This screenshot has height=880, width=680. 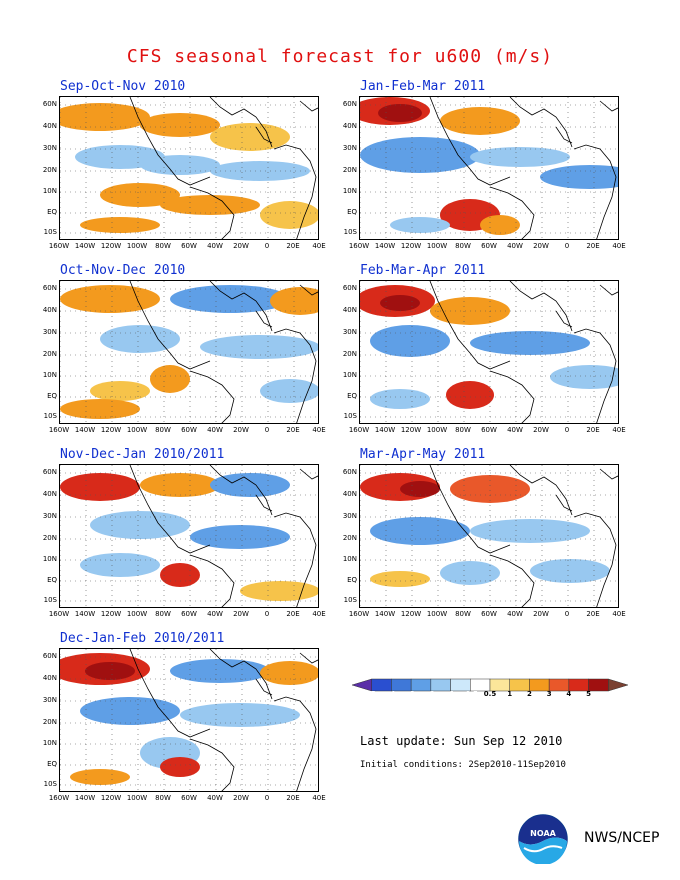 What do you see at coordinates (371, 694) in the screenshot?
I see `colorbar-label: -5` at bounding box center [371, 694].